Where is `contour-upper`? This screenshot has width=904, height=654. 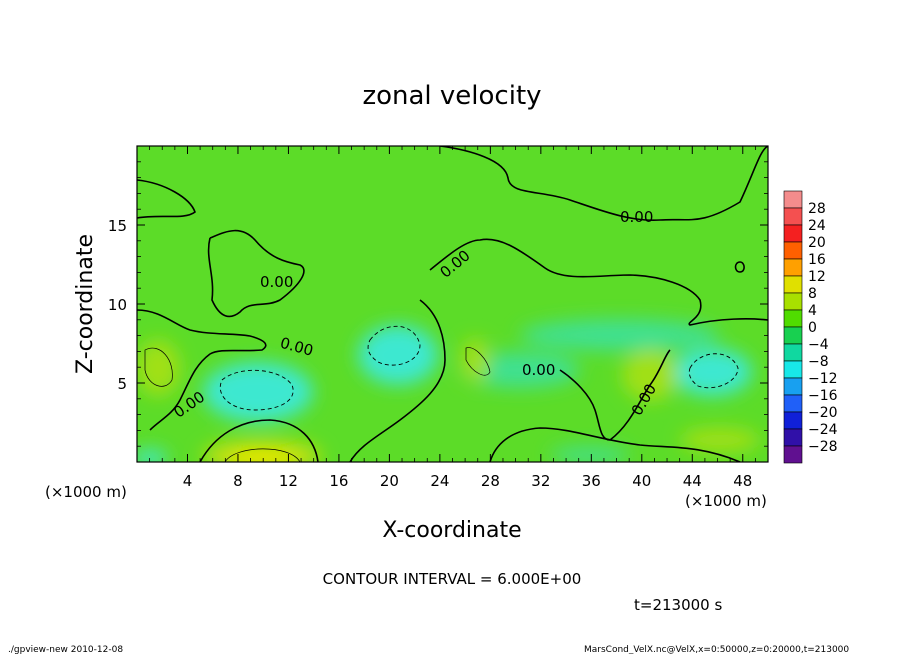 contour-upper is located at coordinates (166, 199).